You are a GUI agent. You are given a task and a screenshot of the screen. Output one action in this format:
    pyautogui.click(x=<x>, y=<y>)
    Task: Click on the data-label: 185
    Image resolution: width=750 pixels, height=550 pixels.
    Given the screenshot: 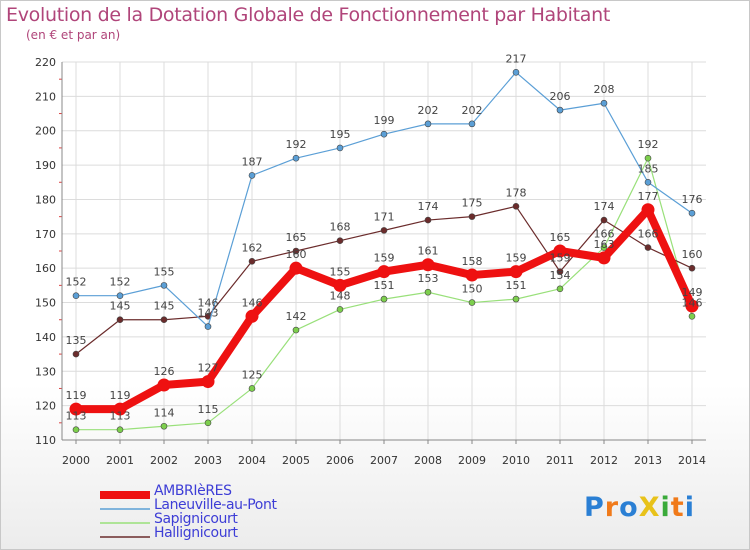 What is the action you would take?
    pyautogui.click(x=648, y=168)
    